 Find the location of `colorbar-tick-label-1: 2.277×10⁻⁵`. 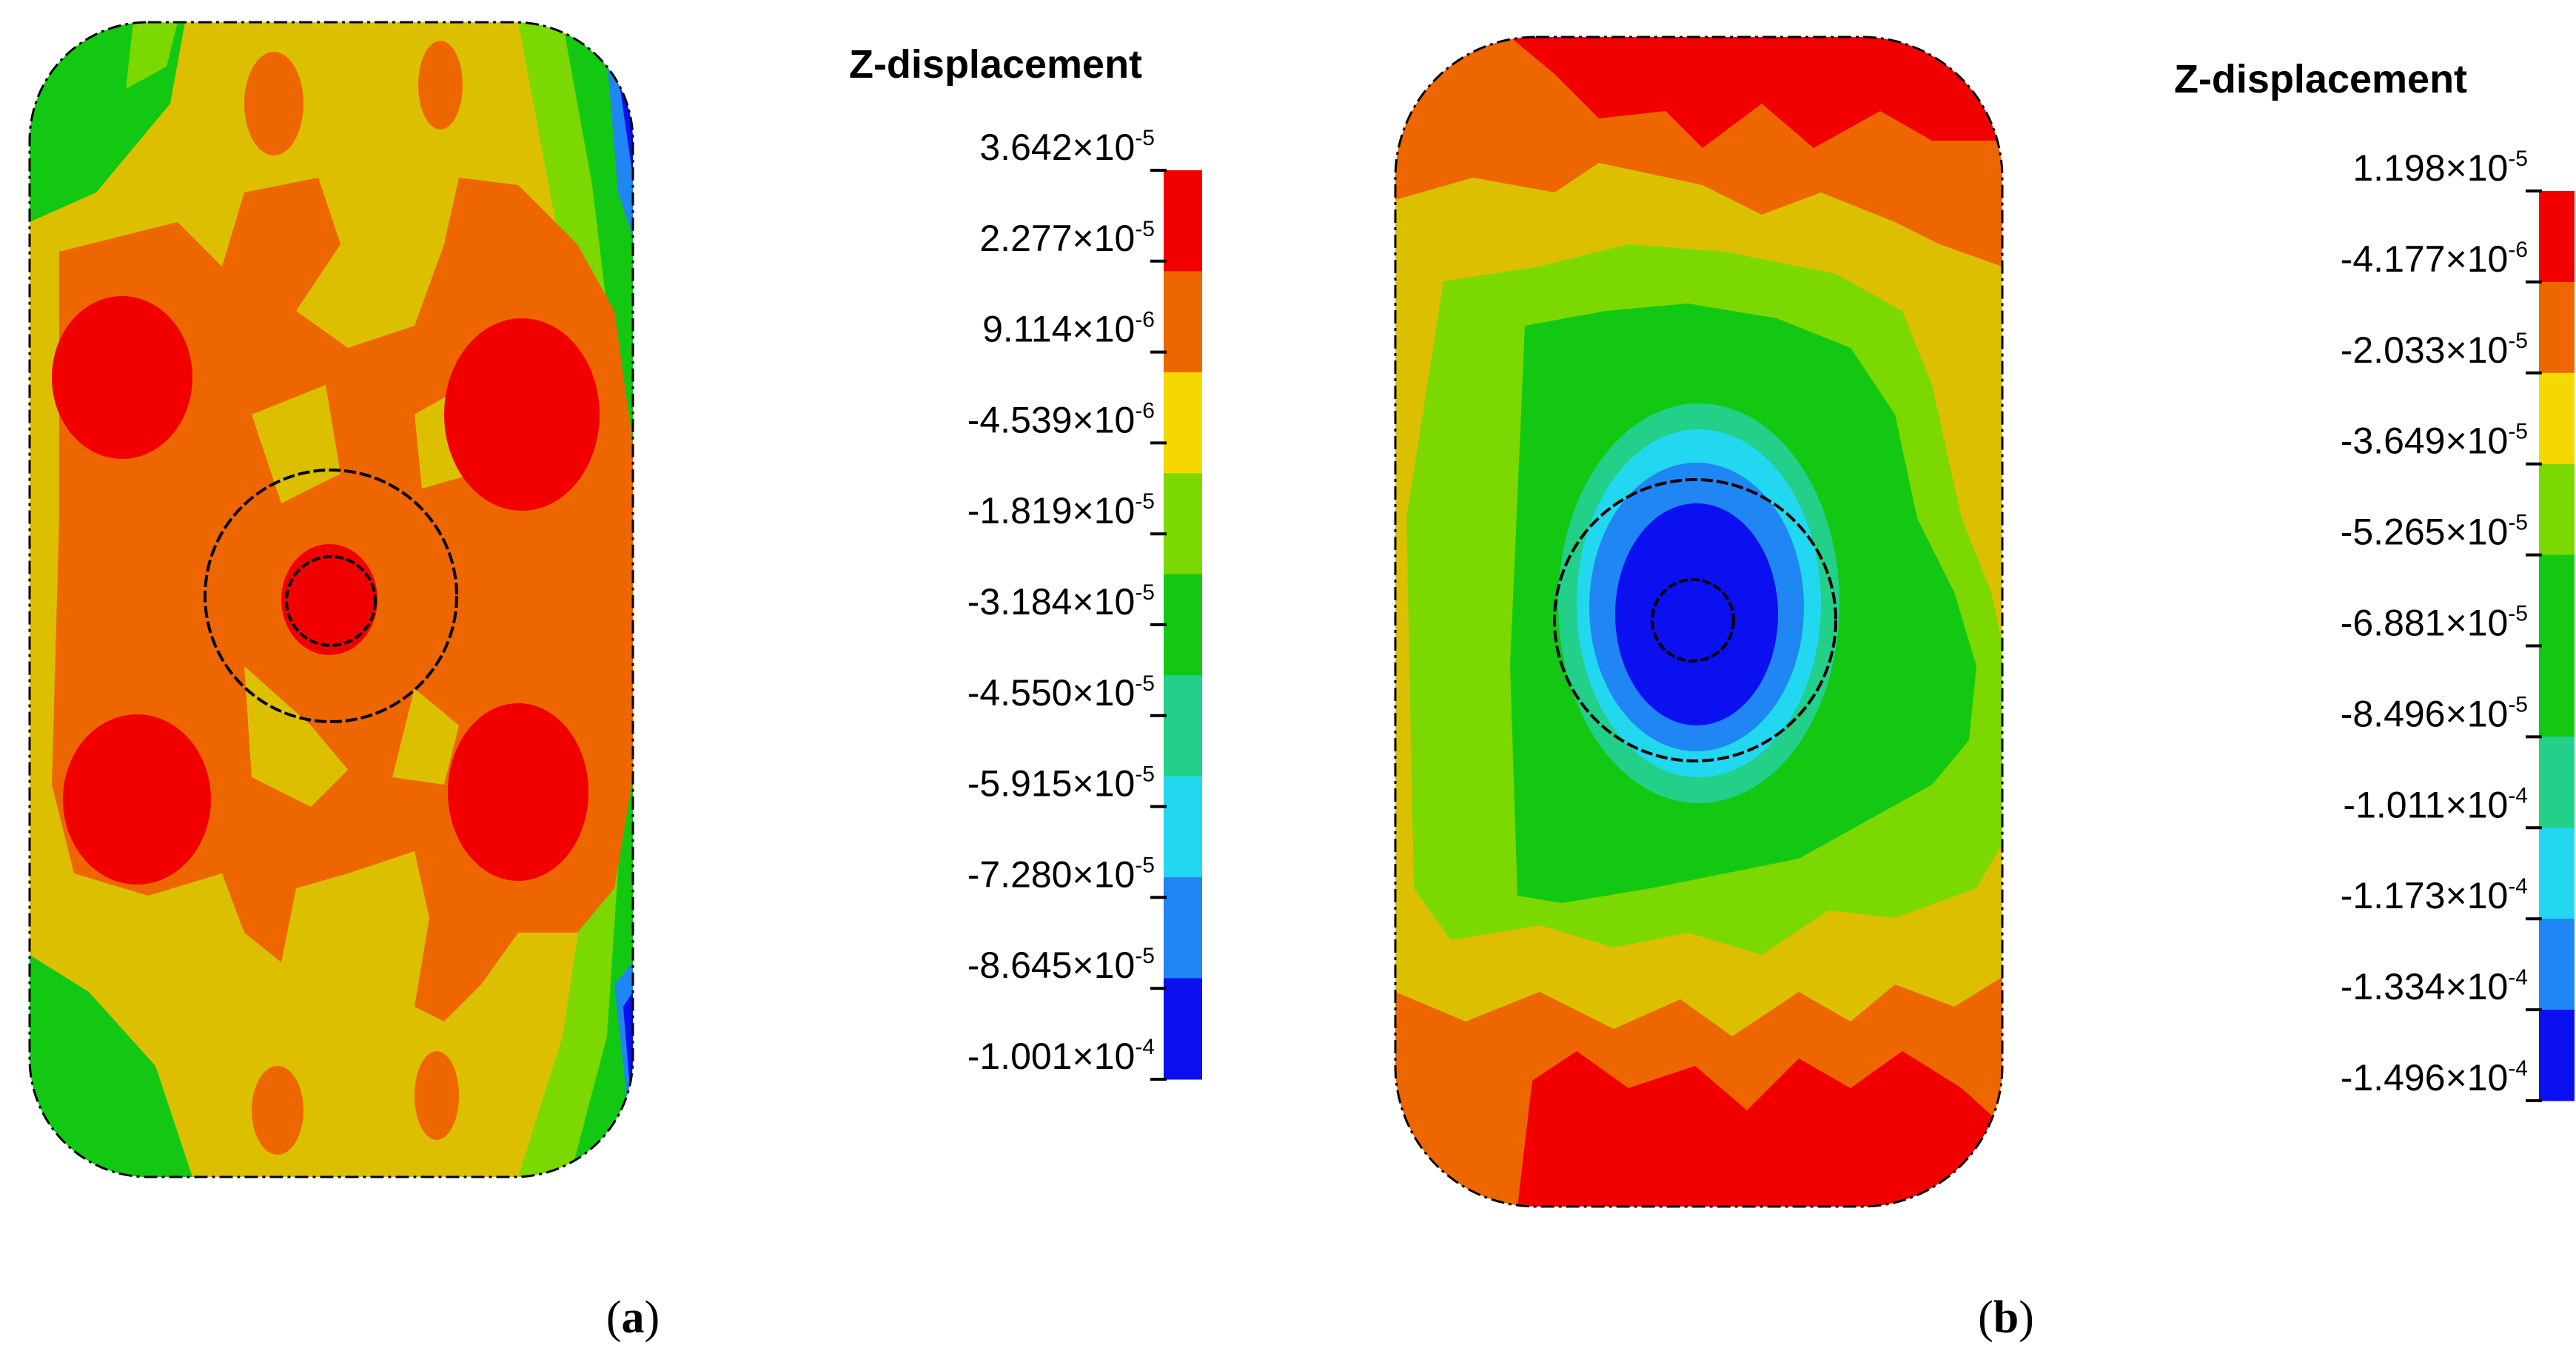

colorbar-tick-label-1: 2.277×10⁻⁵ is located at coordinates (1067, 238).